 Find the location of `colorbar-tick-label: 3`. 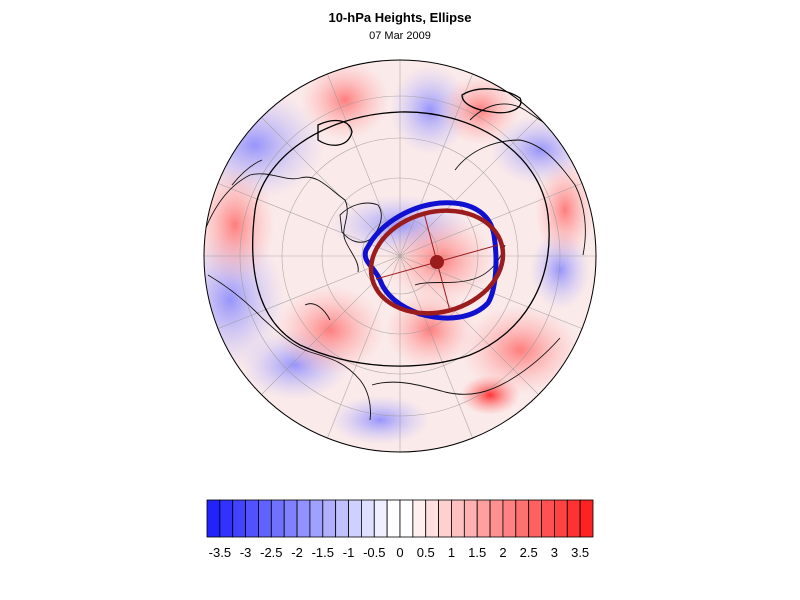

colorbar-tick-label: 3 is located at coordinates (554, 552).